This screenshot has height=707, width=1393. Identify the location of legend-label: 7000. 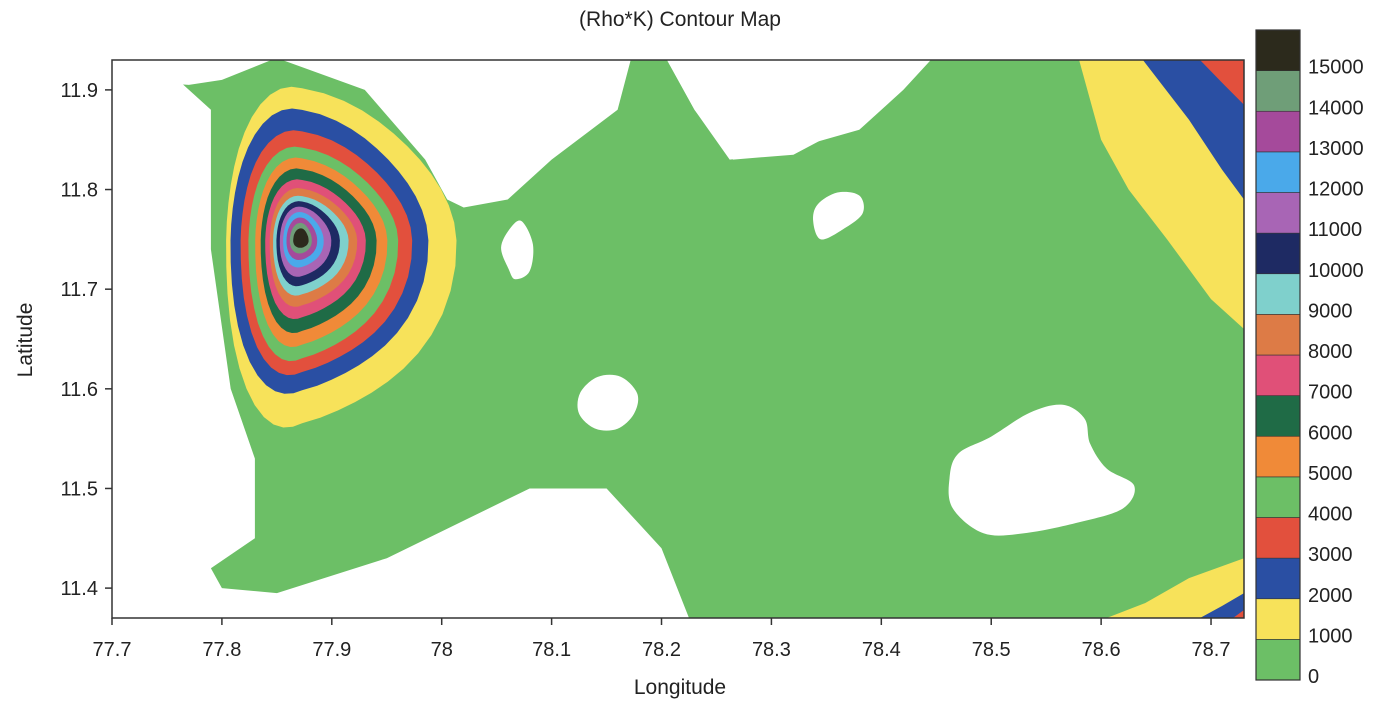
(1330, 393).